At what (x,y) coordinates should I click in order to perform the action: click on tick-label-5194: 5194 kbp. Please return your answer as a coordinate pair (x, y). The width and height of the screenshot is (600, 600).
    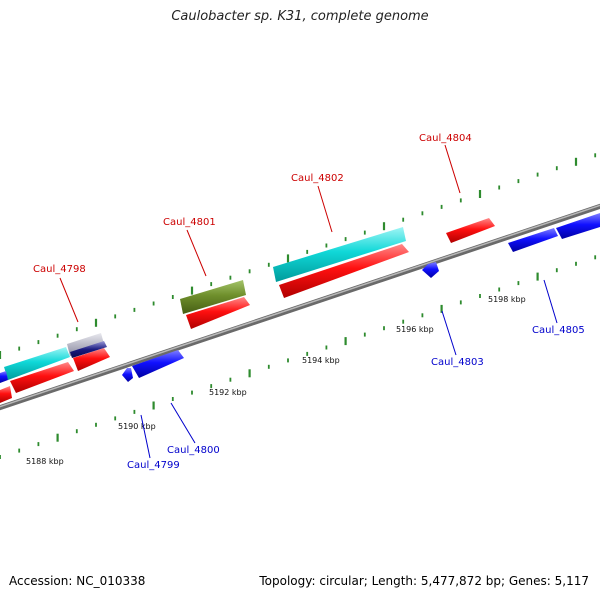
    Looking at the image, I should click on (321, 360).